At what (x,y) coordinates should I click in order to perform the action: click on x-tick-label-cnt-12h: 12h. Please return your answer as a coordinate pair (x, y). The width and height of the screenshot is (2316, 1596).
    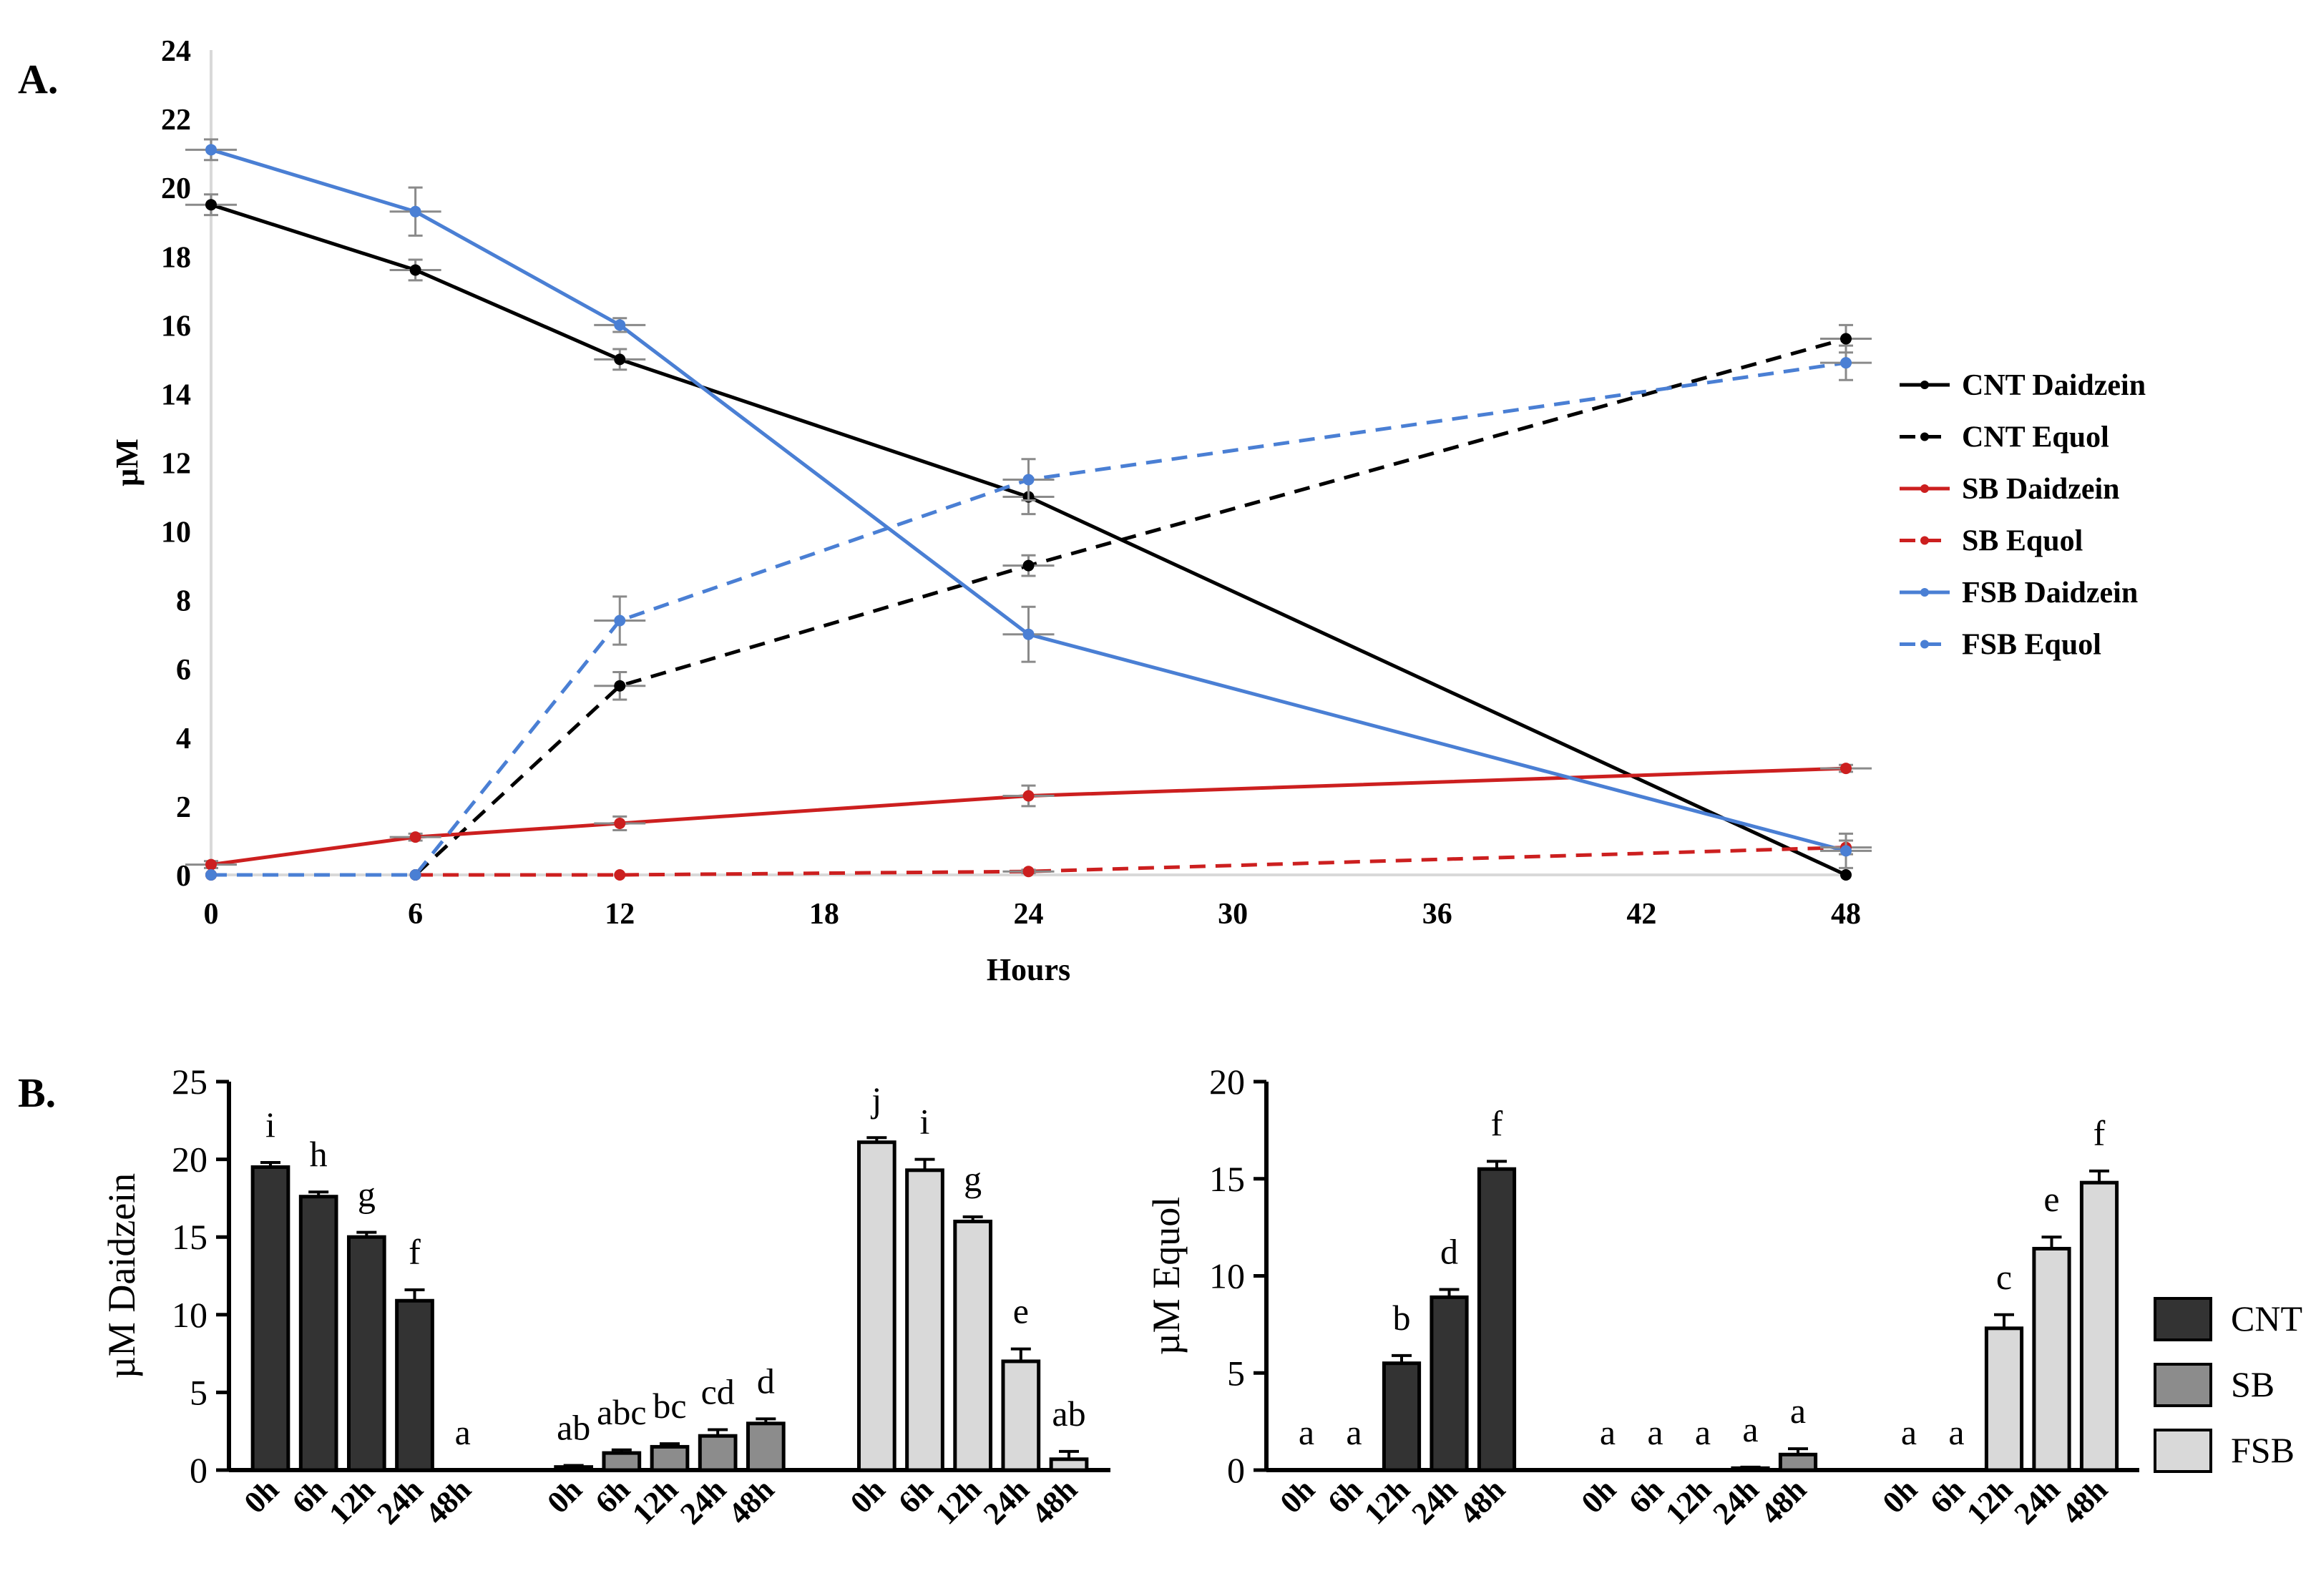
    Looking at the image, I should click on (1387, 1501).